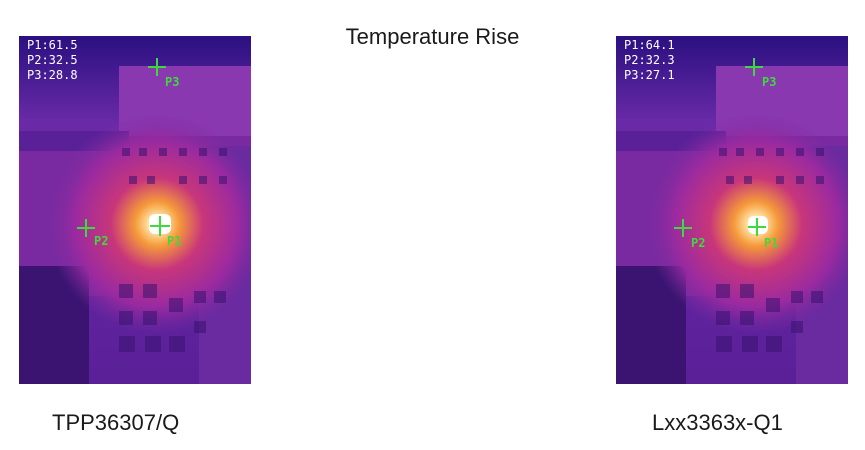 This screenshot has width=865, height=450. I want to click on temperature-readout: P1:64.1 P2:32.3 P3:27.1, so click(649, 60).